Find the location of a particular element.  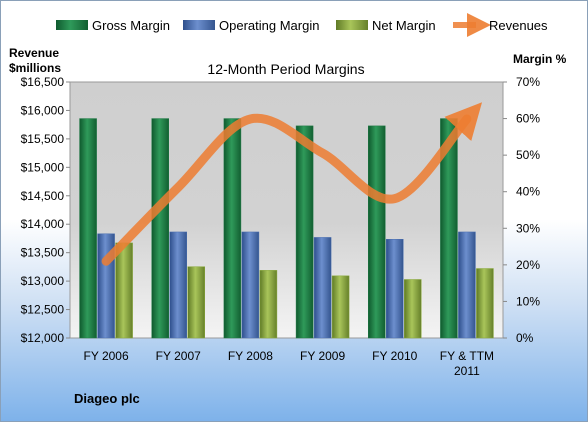

right-tick-label: 20% is located at coordinates (528, 265).